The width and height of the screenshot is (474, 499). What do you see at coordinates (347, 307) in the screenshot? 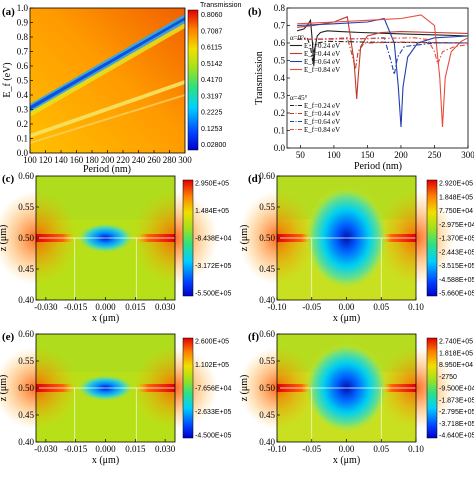
I see `panel-d-x-tick-label: 0.00` at bounding box center [347, 307].